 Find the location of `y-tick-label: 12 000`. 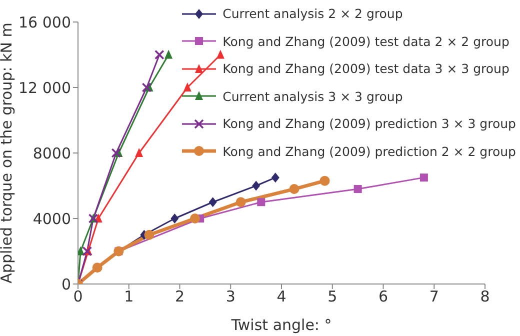

y-tick-label: 12 000 is located at coordinates (44, 87).